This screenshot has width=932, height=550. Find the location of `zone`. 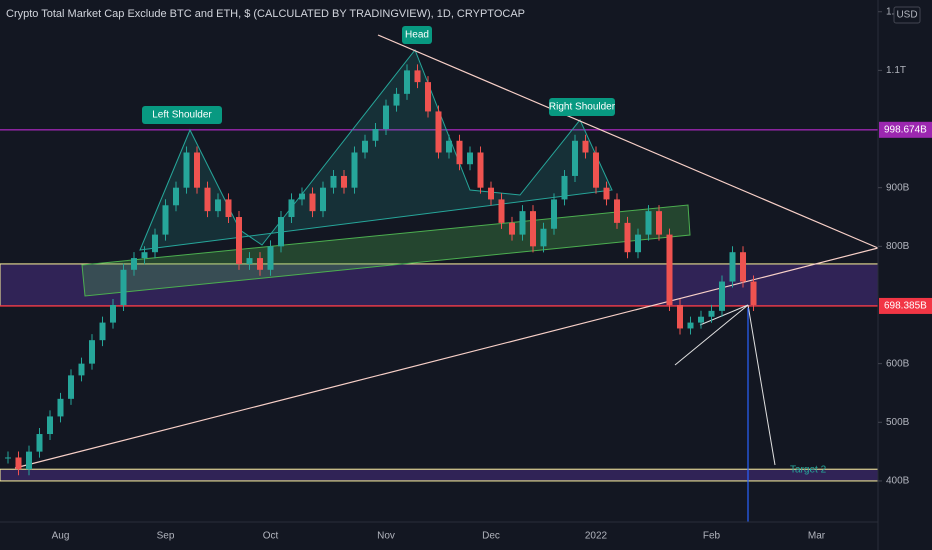

zone is located at coordinates (439, 475).